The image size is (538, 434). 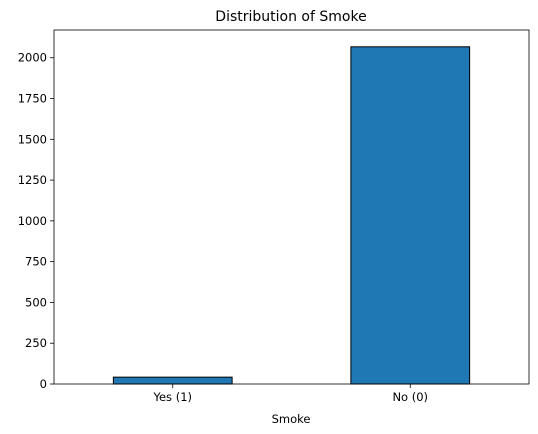 What do you see at coordinates (32, 139) in the screenshot?
I see `y-tick-label-6: 1500` at bounding box center [32, 139].